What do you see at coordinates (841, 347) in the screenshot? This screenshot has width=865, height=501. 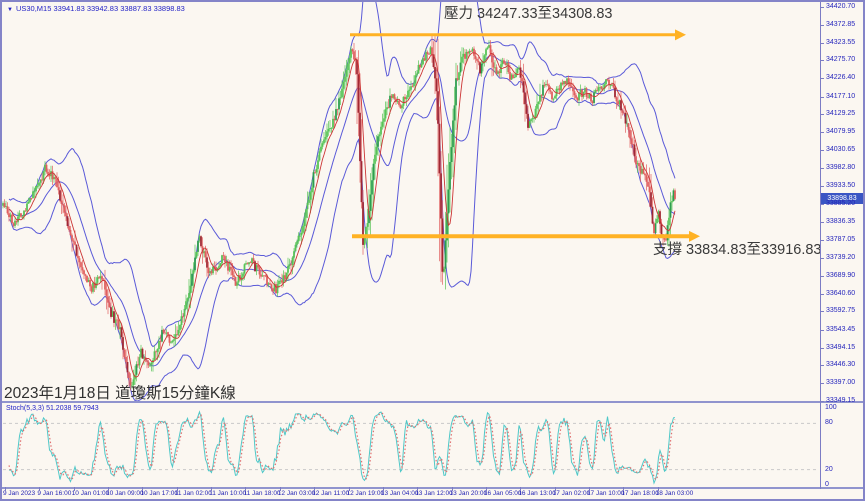 I see `price-tick-label: 33494.15` at bounding box center [841, 347].